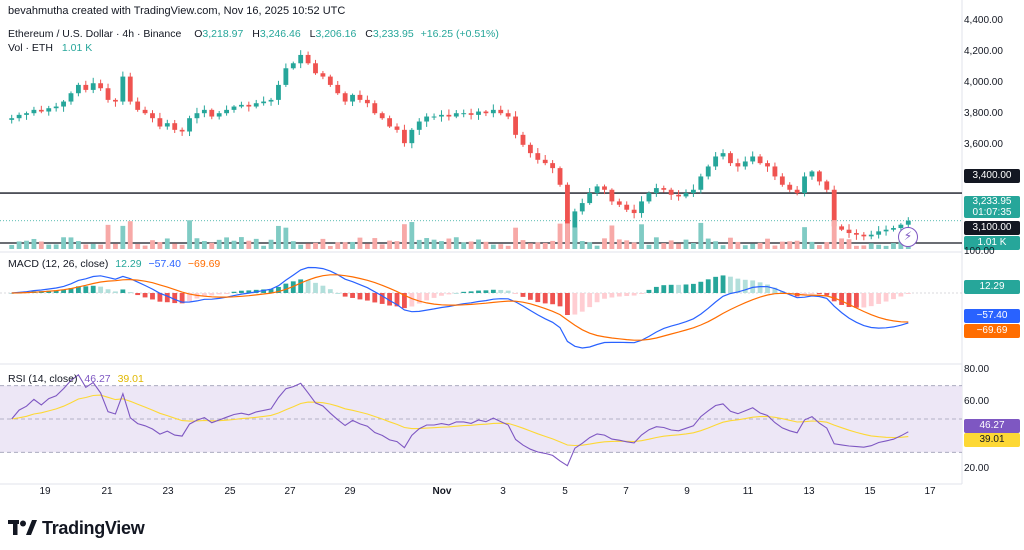 This screenshot has width=1024, height=550. What do you see at coordinates (983, 51) in the screenshot?
I see `price-tick: 4,200.00` at bounding box center [983, 51].